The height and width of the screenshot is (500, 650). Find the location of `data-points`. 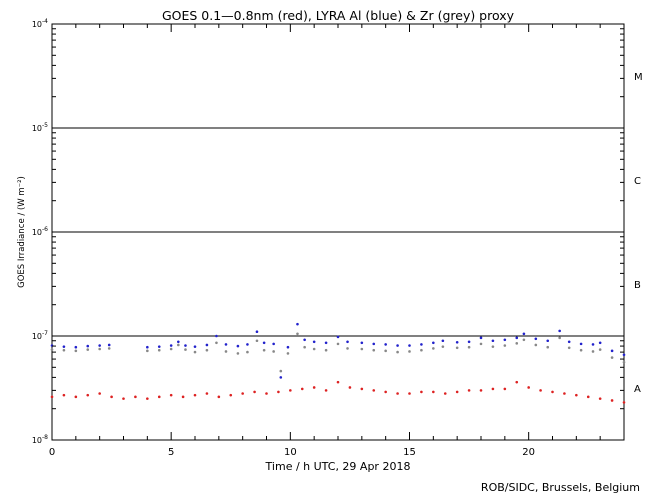

data-points is located at coordinates (338, 363).